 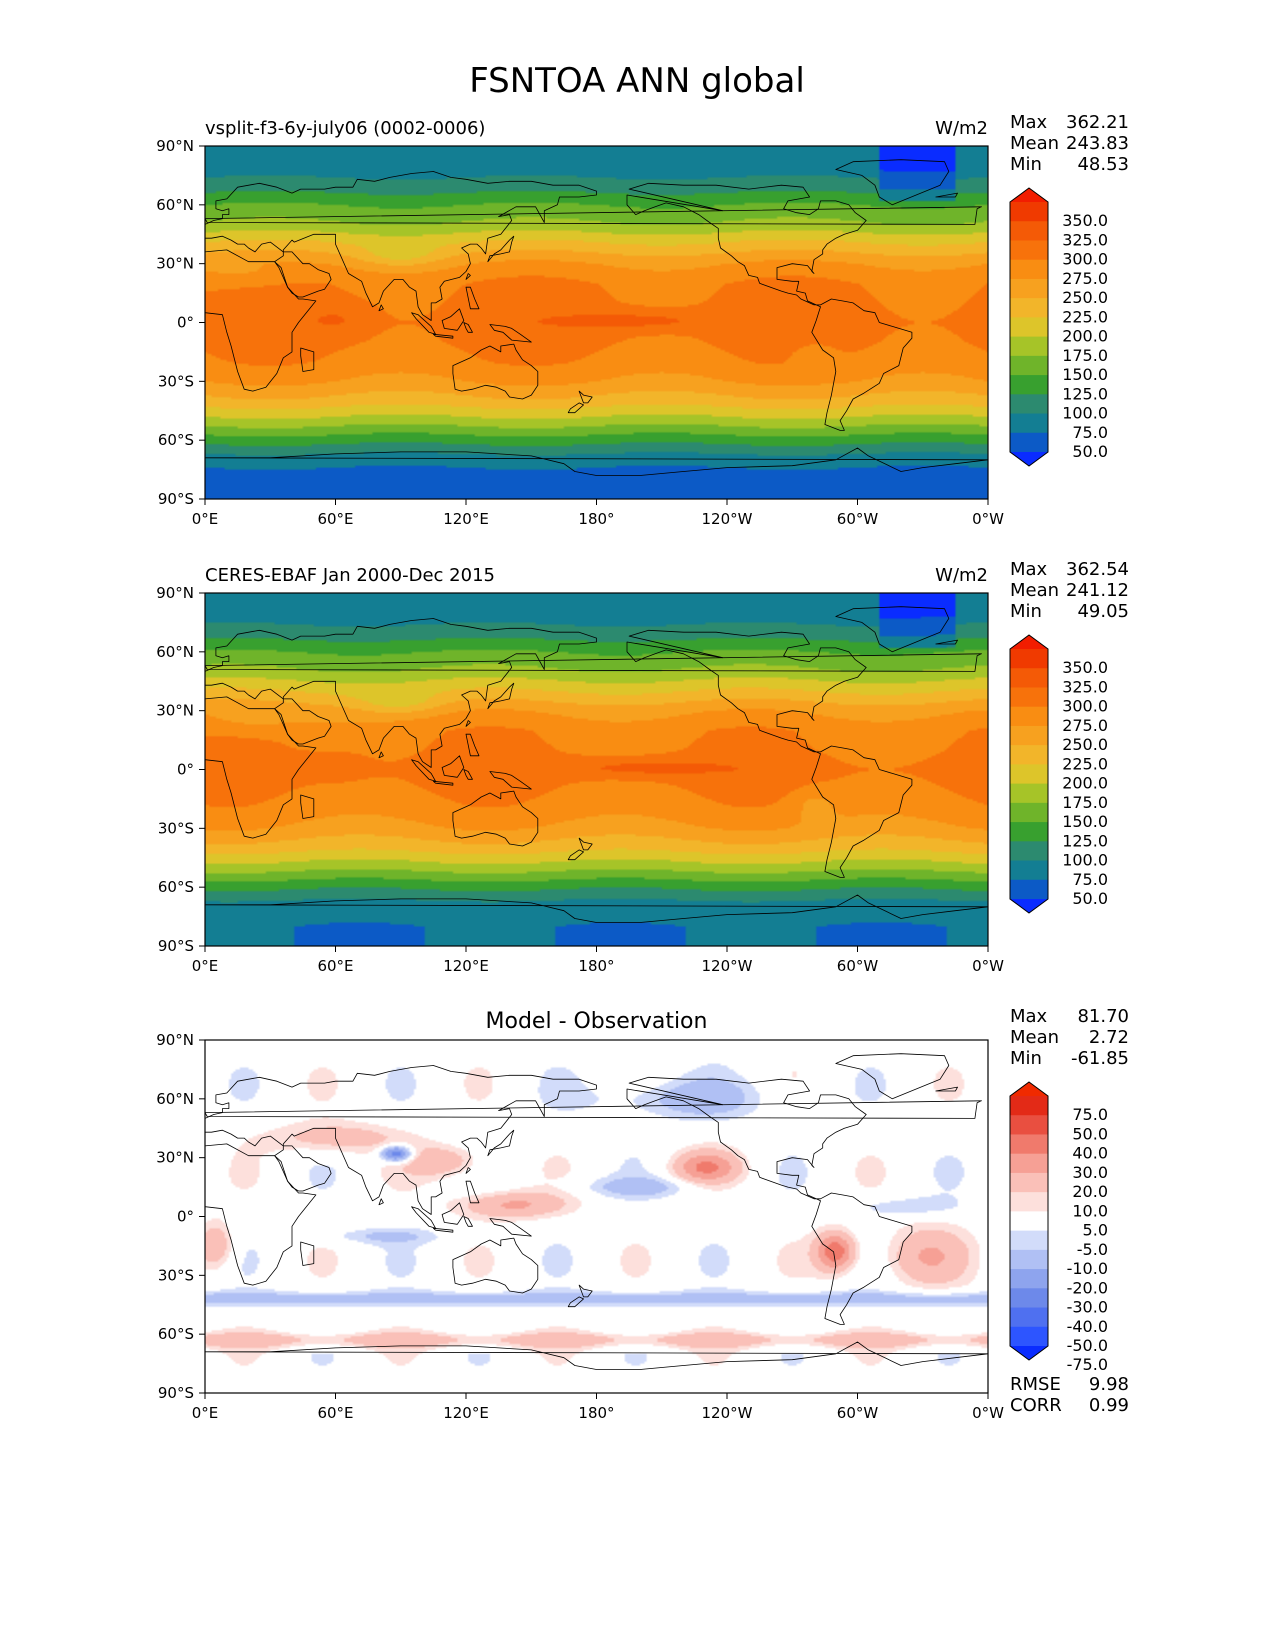 I want to click on x-tick-label: 60°E, so click(x=335, y=966).